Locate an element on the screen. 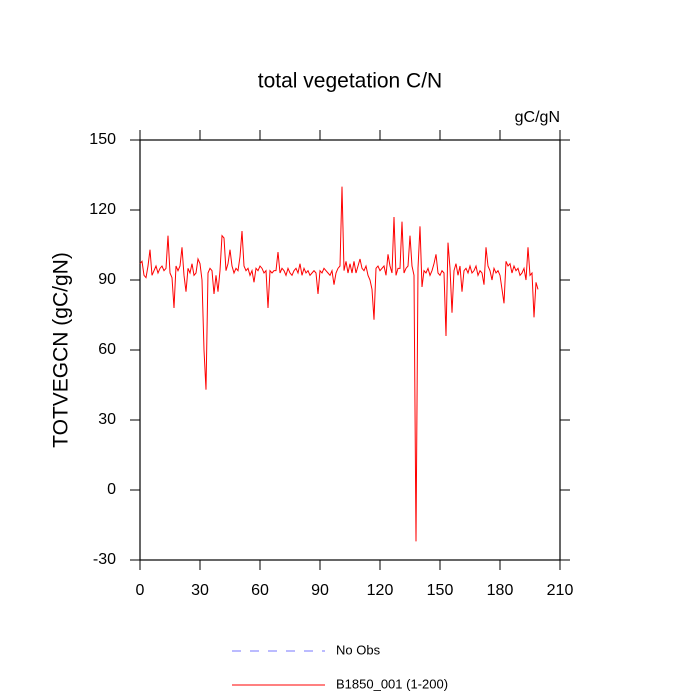 Image resolution: width=700 pixels, height=700 pixels. x-tick-label: 90 is located at coordinates (320, 590).